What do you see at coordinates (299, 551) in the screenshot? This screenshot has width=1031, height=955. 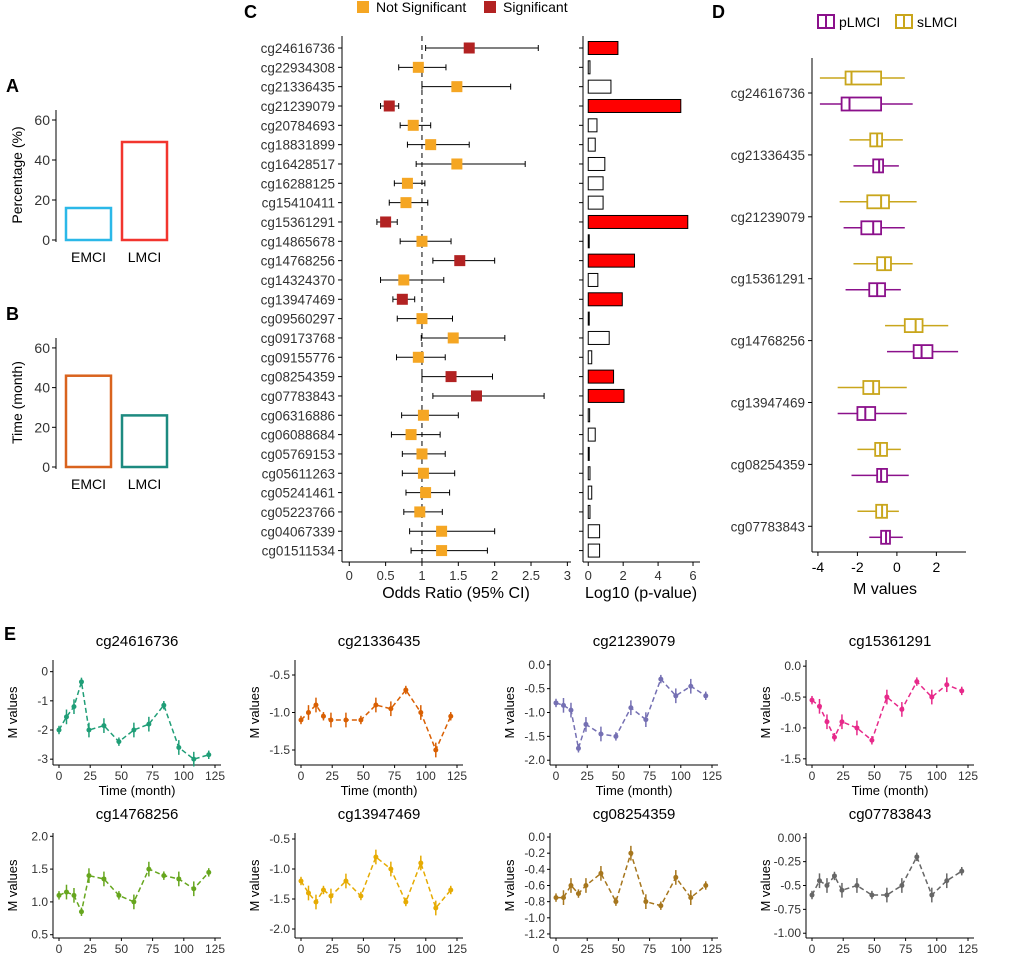 I see `cpg-label: cg01511534` at bounding box center [299, 551].